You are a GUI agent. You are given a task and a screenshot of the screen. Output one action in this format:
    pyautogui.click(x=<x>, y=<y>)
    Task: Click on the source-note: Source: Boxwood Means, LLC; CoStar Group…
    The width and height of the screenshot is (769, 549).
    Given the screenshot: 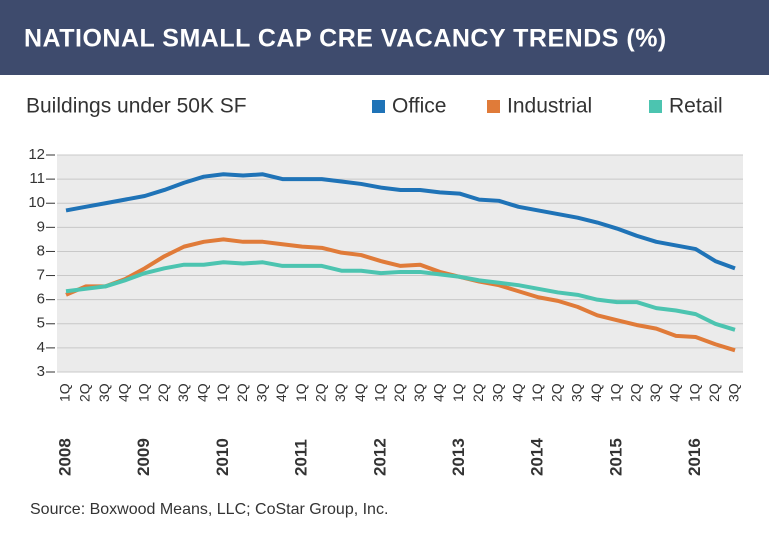 What is the action you would take?
    pyautogui.click(x=209, y=509)
    